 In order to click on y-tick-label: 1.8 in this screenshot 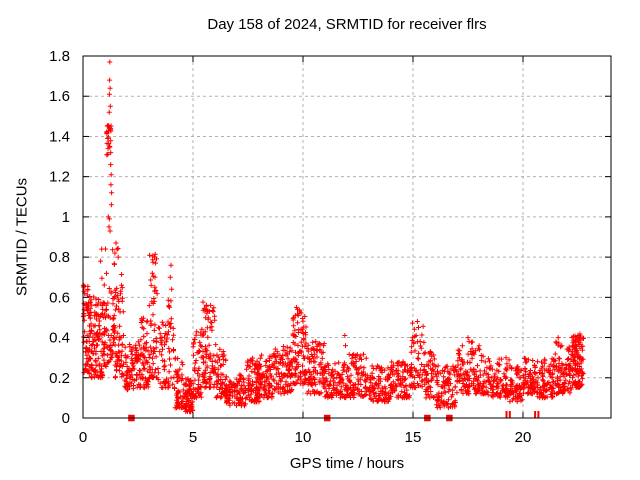, I will do `click(59, 56)`.